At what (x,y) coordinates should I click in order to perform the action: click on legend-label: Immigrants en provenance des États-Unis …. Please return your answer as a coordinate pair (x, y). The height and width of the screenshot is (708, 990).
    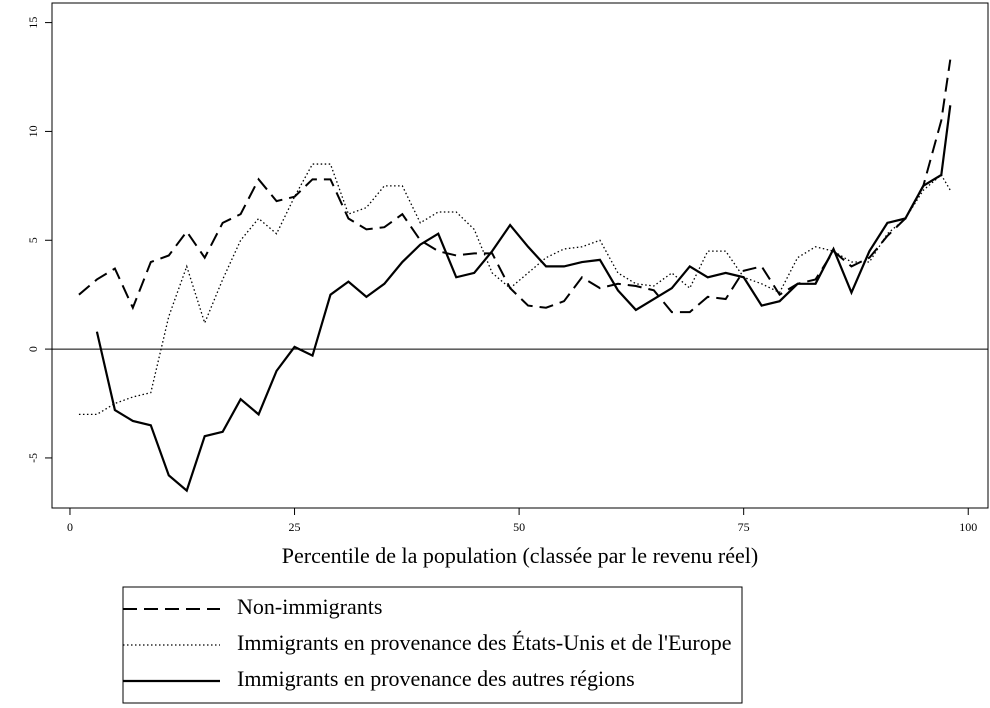
    Looking at the image, I should click on (484, 642).